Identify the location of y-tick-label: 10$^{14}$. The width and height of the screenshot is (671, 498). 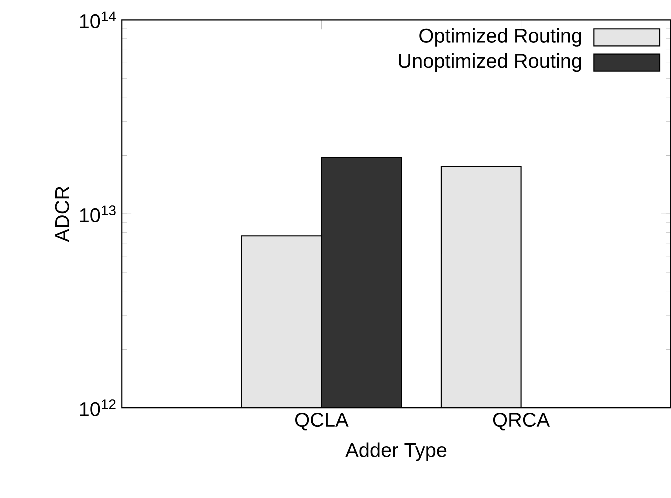
(98, 20).